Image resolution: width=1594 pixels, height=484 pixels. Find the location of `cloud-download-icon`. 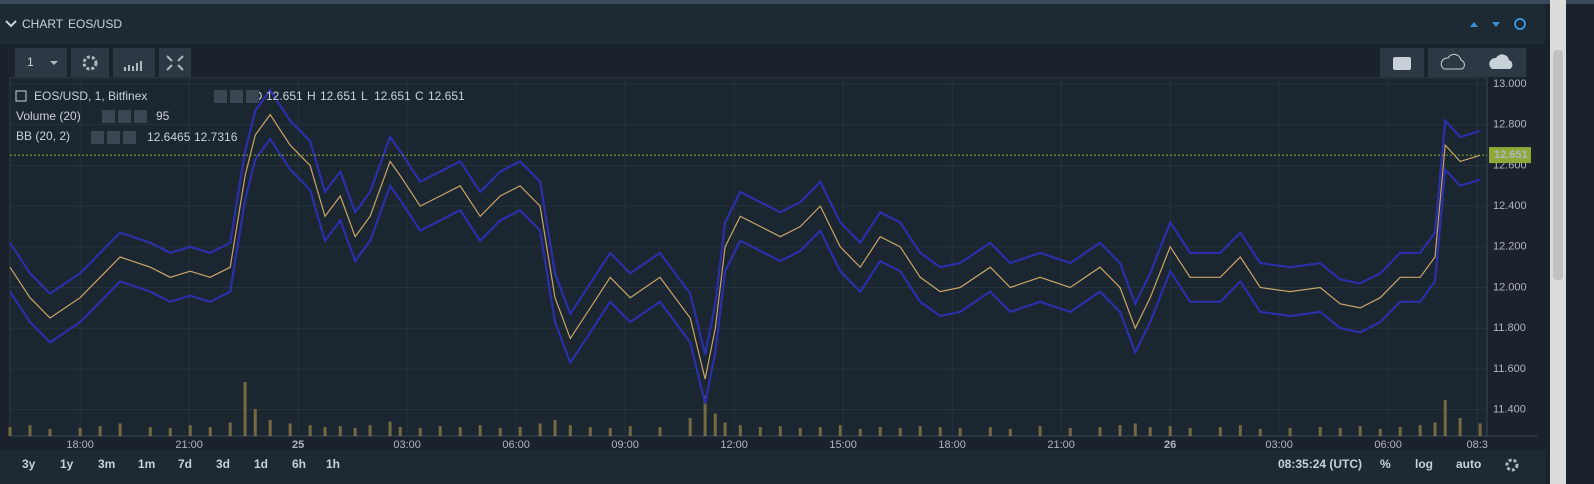

cloud-download-icon is located at coordinates (1452, 61).